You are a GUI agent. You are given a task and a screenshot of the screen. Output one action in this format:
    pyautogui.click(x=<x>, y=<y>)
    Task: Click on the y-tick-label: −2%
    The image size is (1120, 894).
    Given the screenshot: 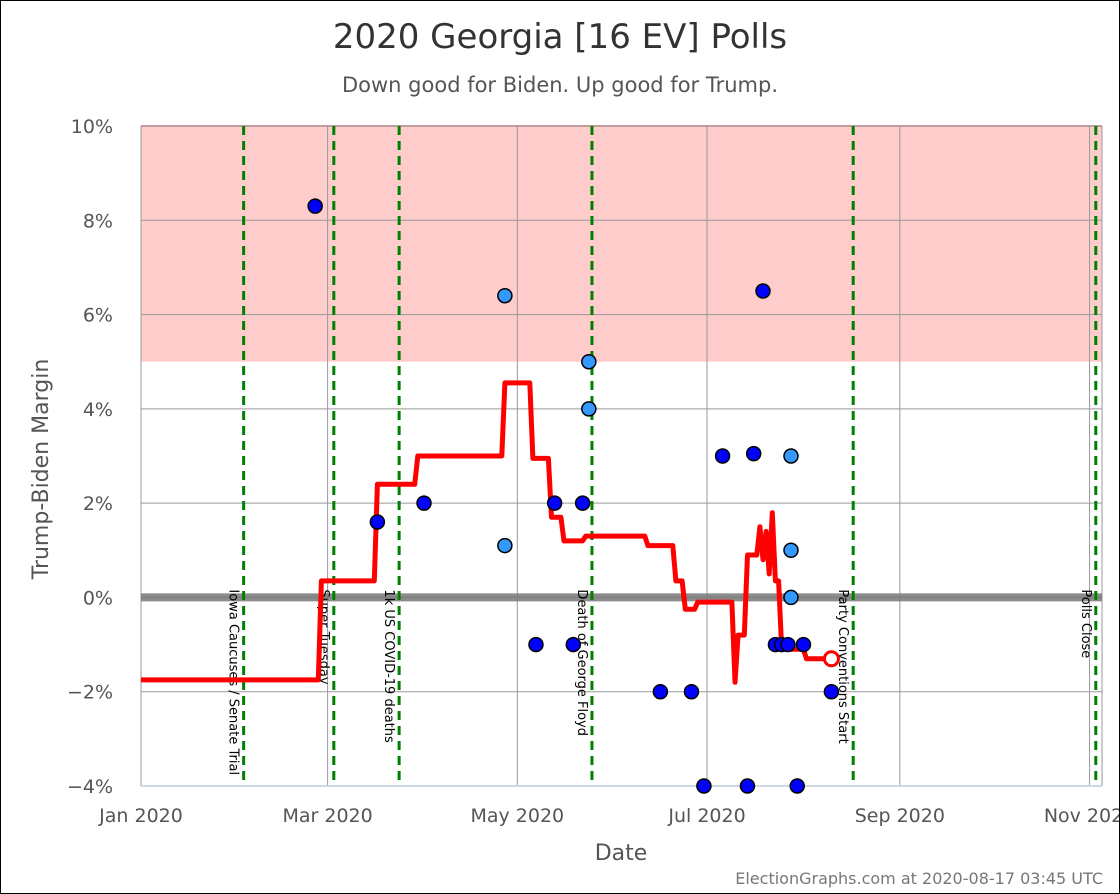 What is the action you would take?
    pyautogui.click(x=90, y=693)
    